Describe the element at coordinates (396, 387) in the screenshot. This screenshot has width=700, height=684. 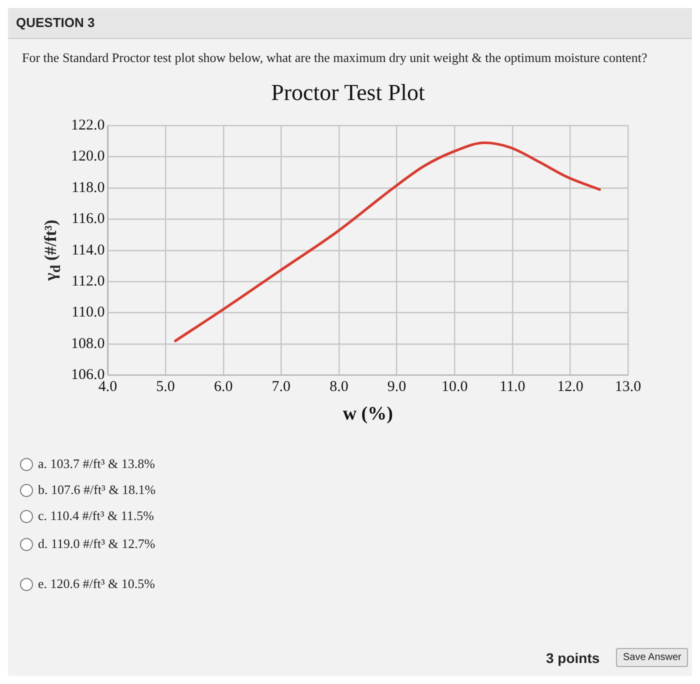
I see `x-tick-label: 9.0` at that location.